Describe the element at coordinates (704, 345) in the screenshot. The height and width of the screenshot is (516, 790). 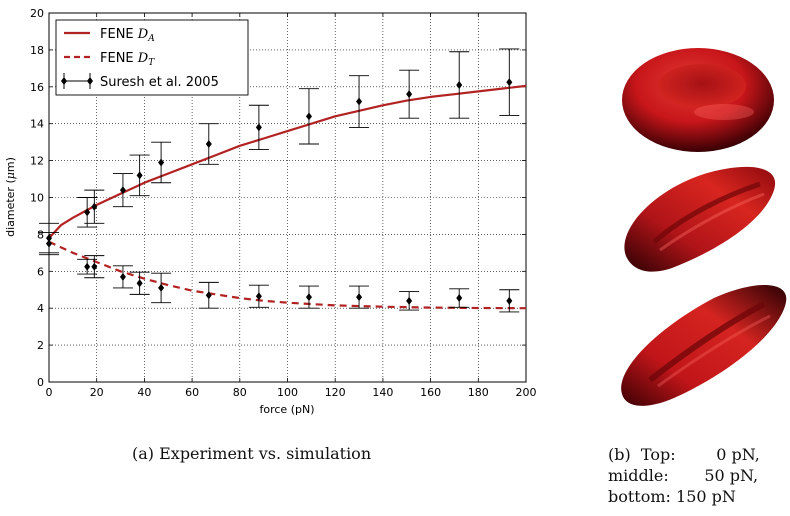
I see `rbc-bottom-image` at that location.